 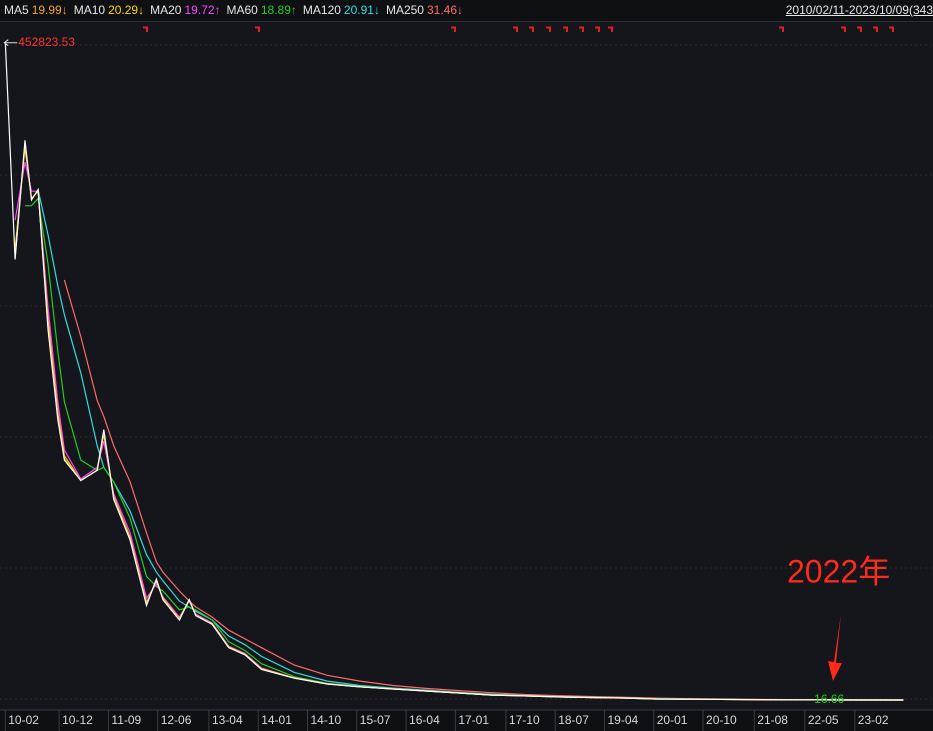 What do you see at coordinates (341, 10) in the screenshot?
I see `legend-item: MA120 20.91↓` at bounding box center [341, 10].